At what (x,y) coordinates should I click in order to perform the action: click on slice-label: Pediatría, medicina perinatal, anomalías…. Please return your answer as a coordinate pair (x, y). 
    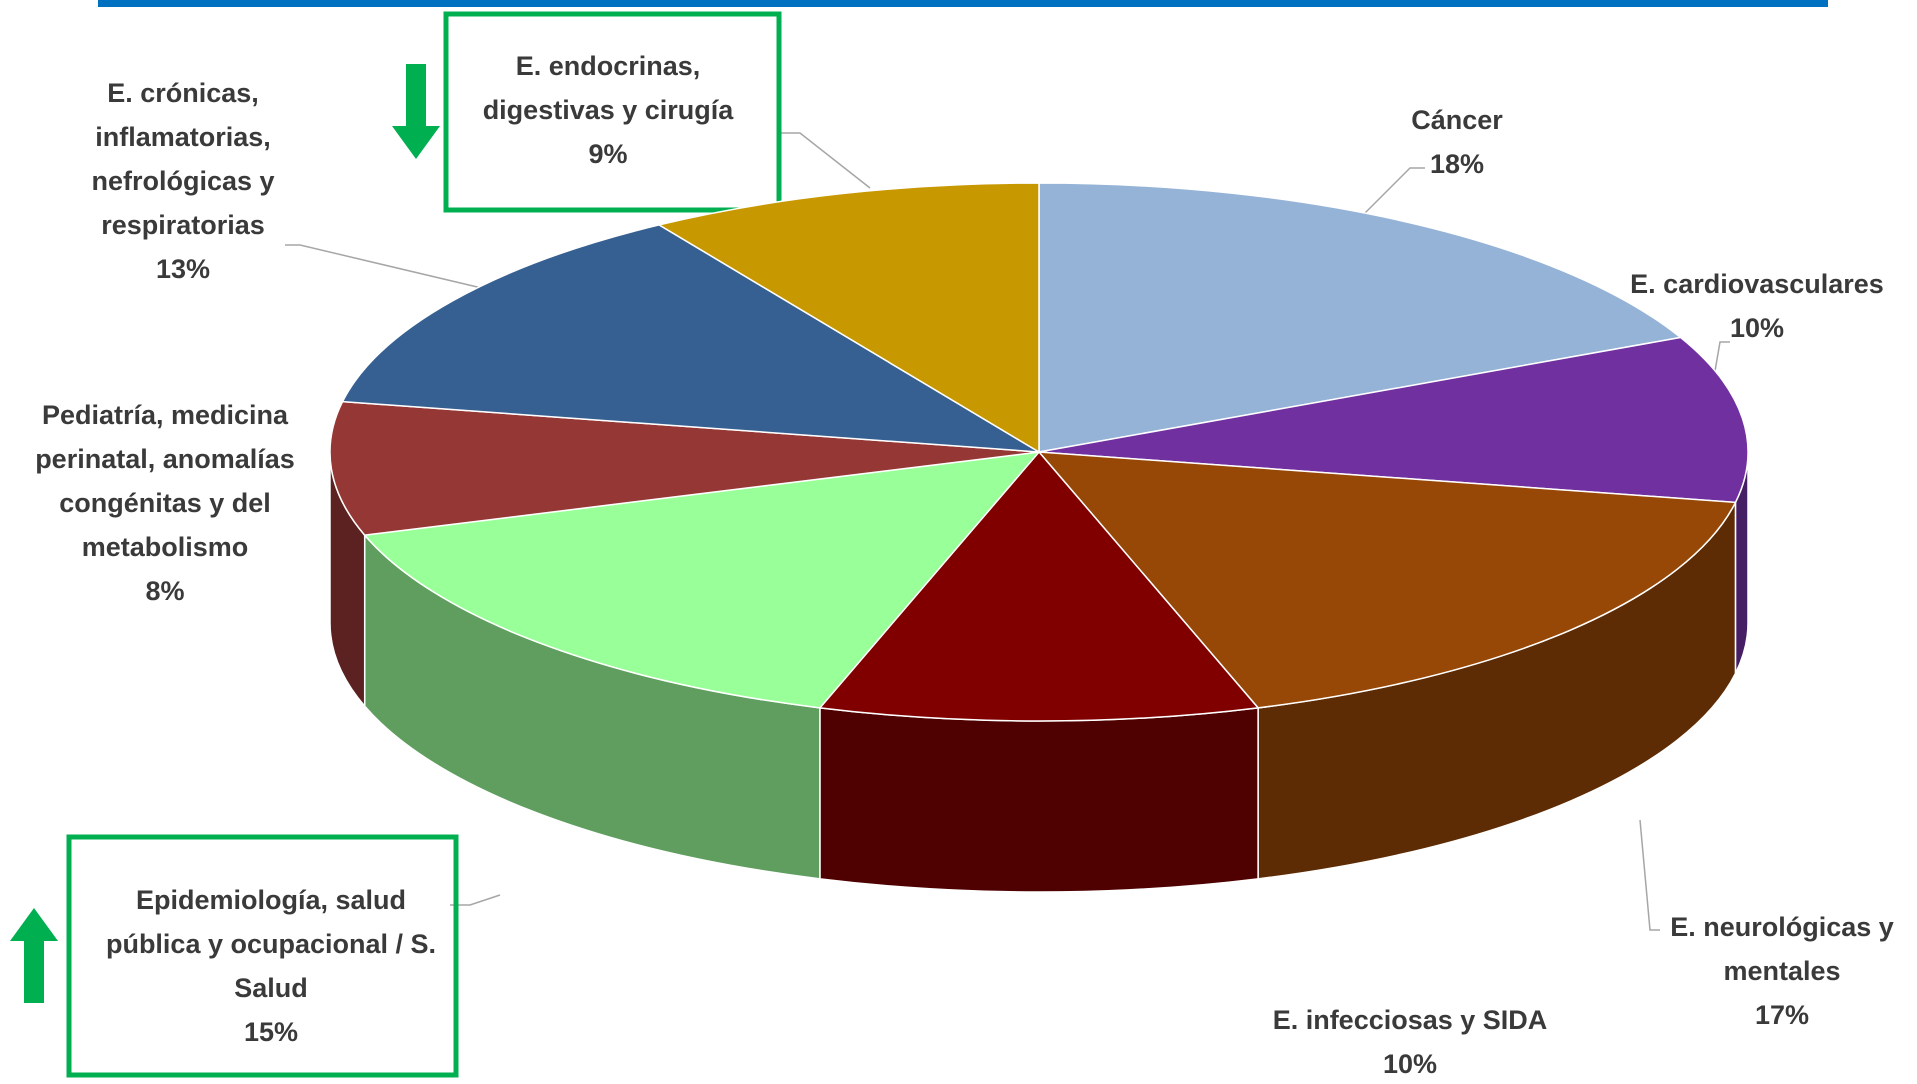
    Looking at the image, I should click on (165, 503).